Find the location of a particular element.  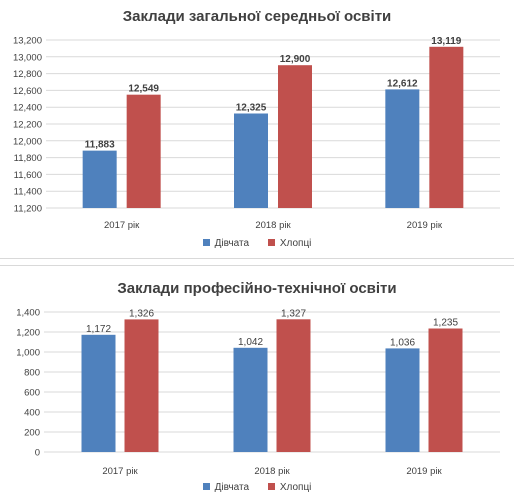

data-label: 12,612 is located at coordinates (402, 83).